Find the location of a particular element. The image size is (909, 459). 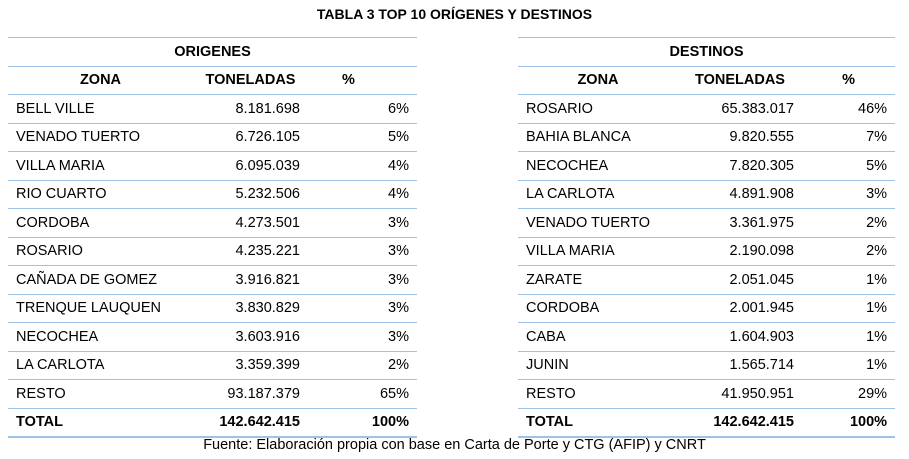

toneladas-cell: 3.359.399 is located at coordinates (250, 365).